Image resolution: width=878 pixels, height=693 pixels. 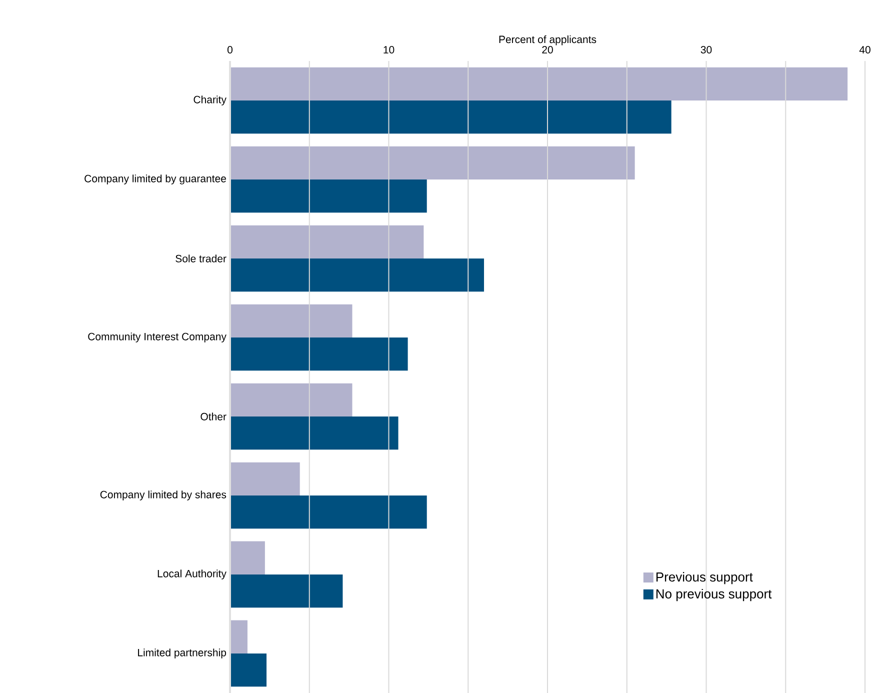 What do you see at coordinates (182, 653) in the screenshot?
I see `y-tick-label: Limited partnership` at bounding box center [182, 653].